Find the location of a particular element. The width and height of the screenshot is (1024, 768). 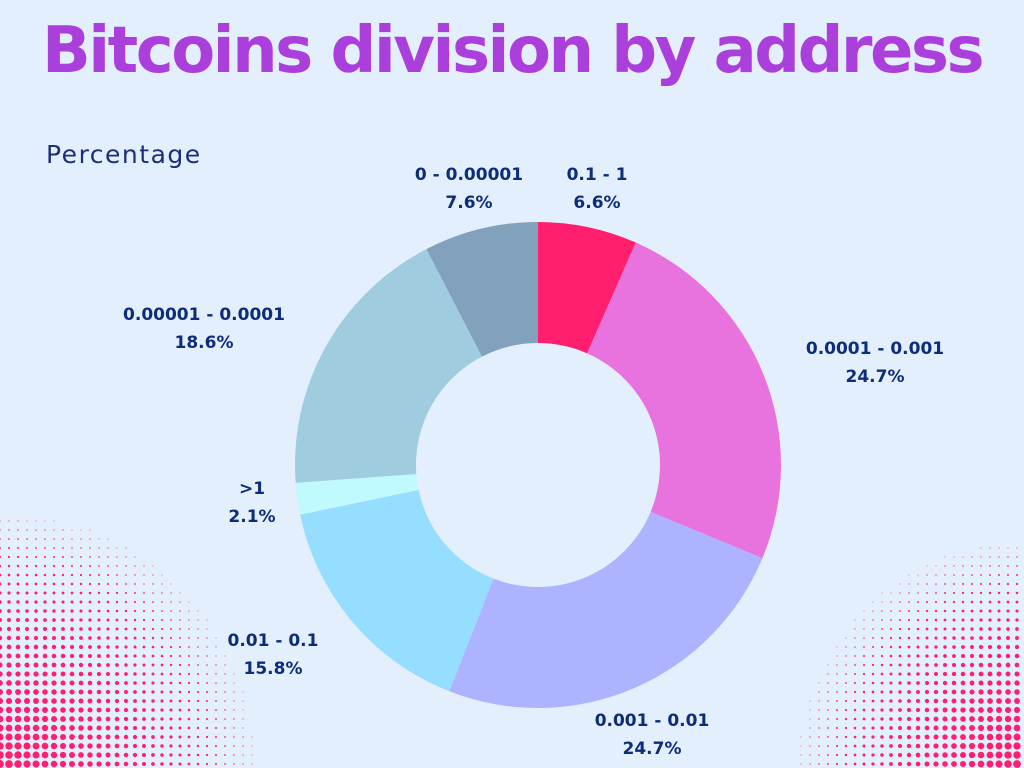

chart-title: Bitcoins division by address is located at coordinates (513, 51).